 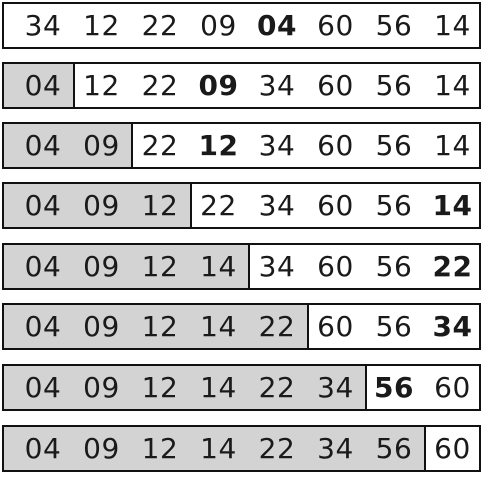 I want to click on sort-step-row: 04 12 22 09 34 60 56 14, so click(x=241, y=85).